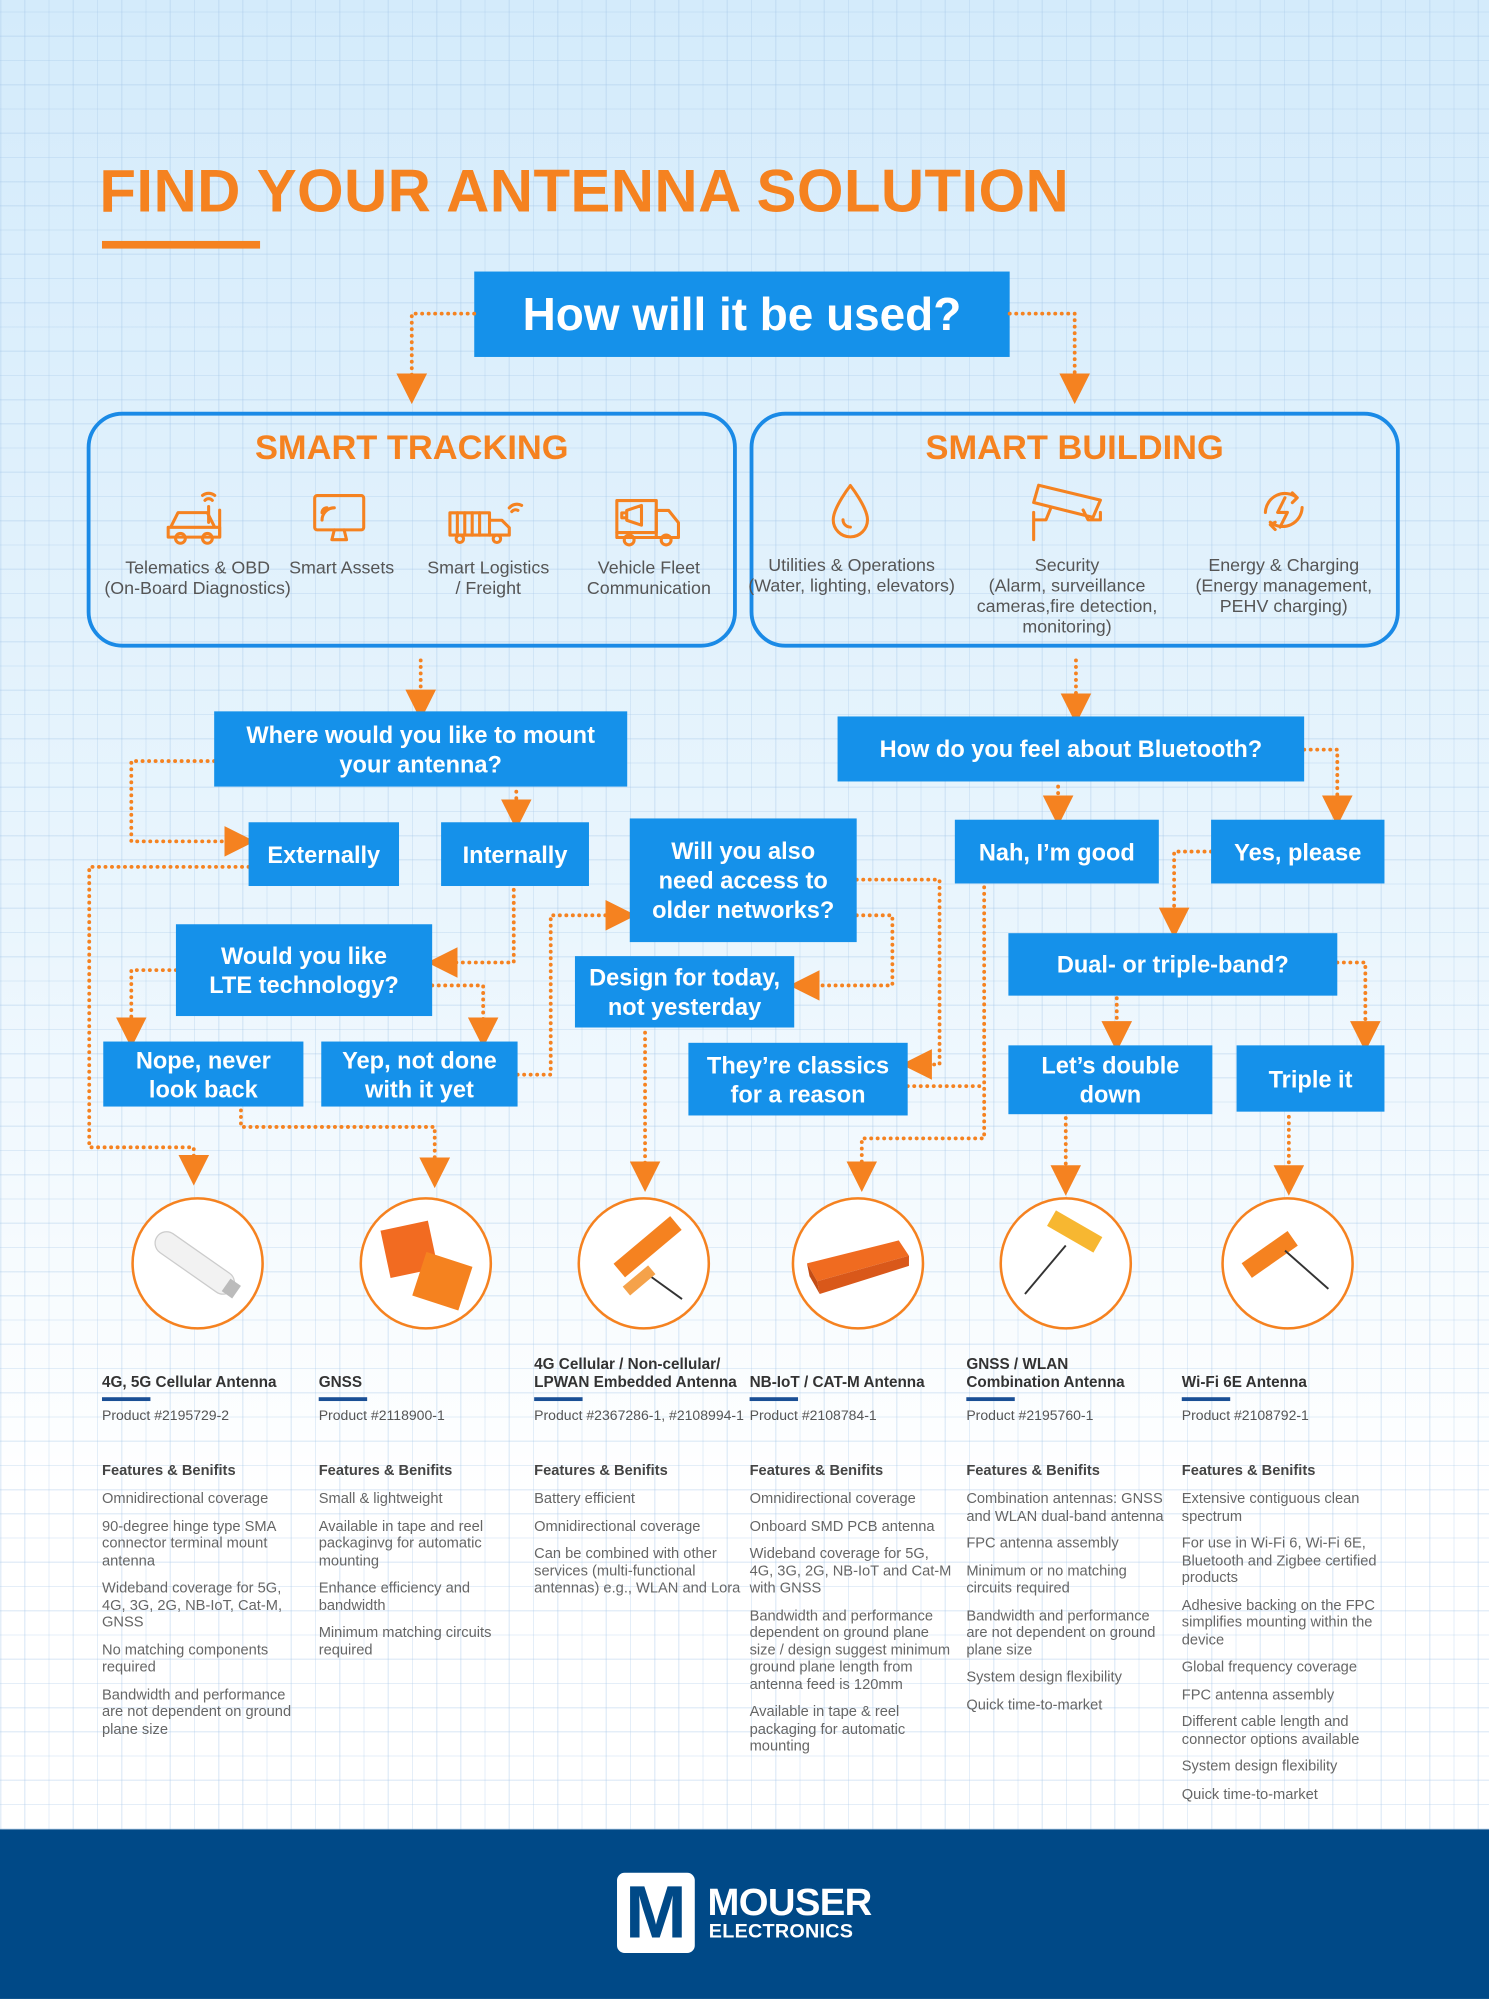  What do you see at coordinates (419, 1074) in the screenshot?
I see `flow-node: Yep, not done with it yet` at bounding box center [419, 1074].